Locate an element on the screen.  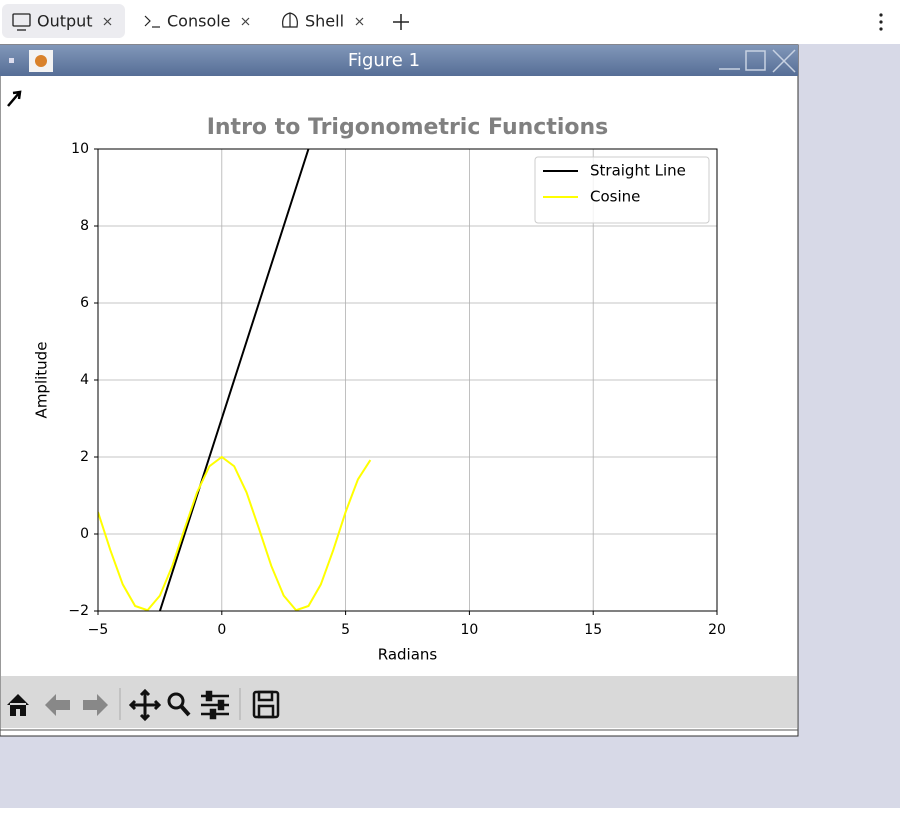
x-axis-label: Radians is located at coordinates (408, 655).